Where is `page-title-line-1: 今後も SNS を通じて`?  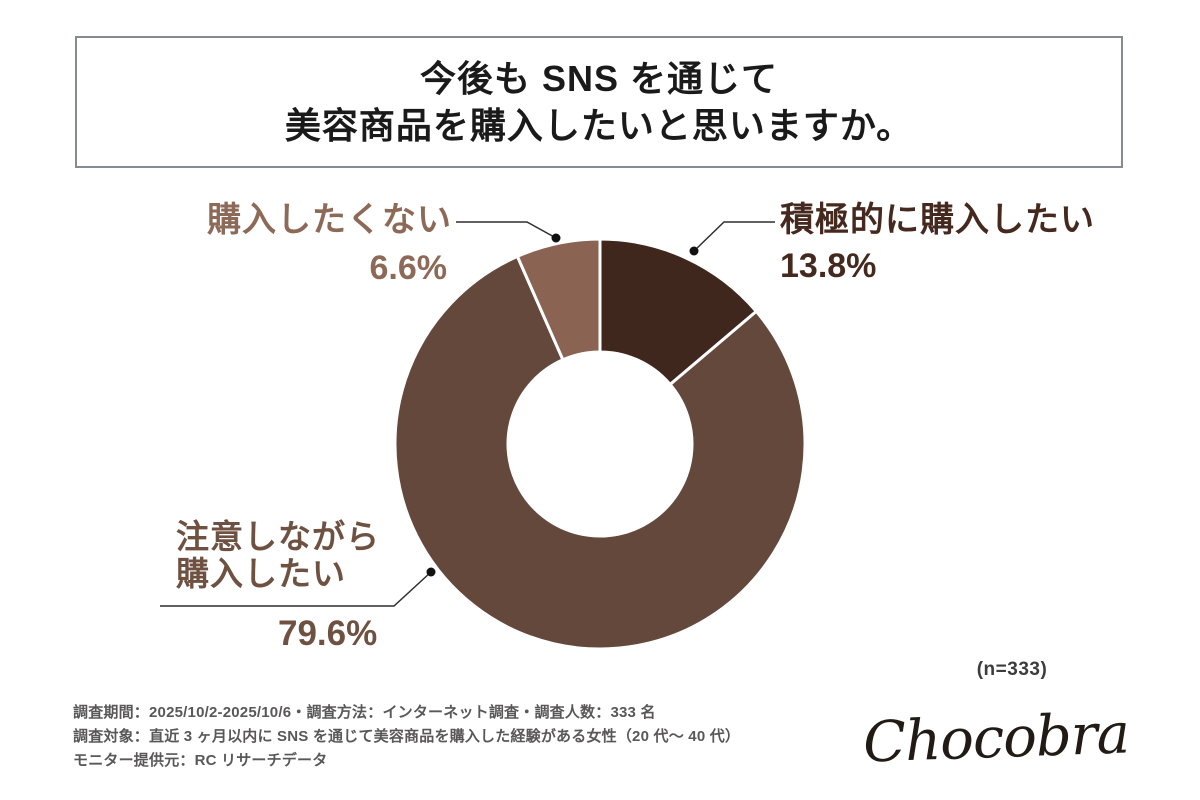 page-title-line-1: 今後も SNS を通じて is located at coordinates (599, 78).